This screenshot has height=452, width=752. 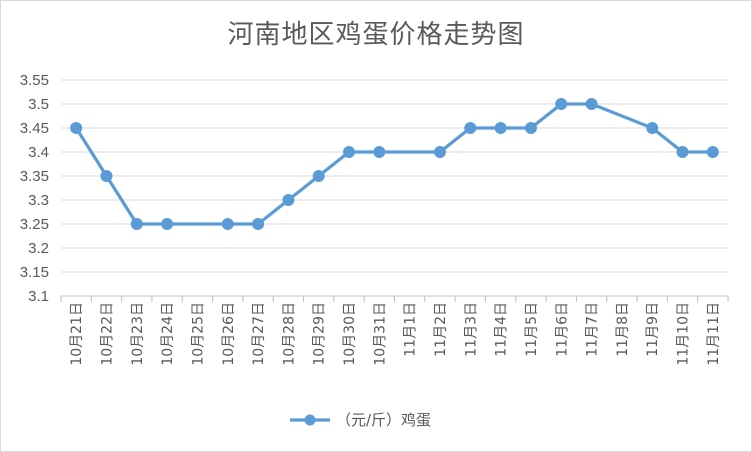 I want to click on x-tick-label: 11月6日, so click(x=562, y=329).